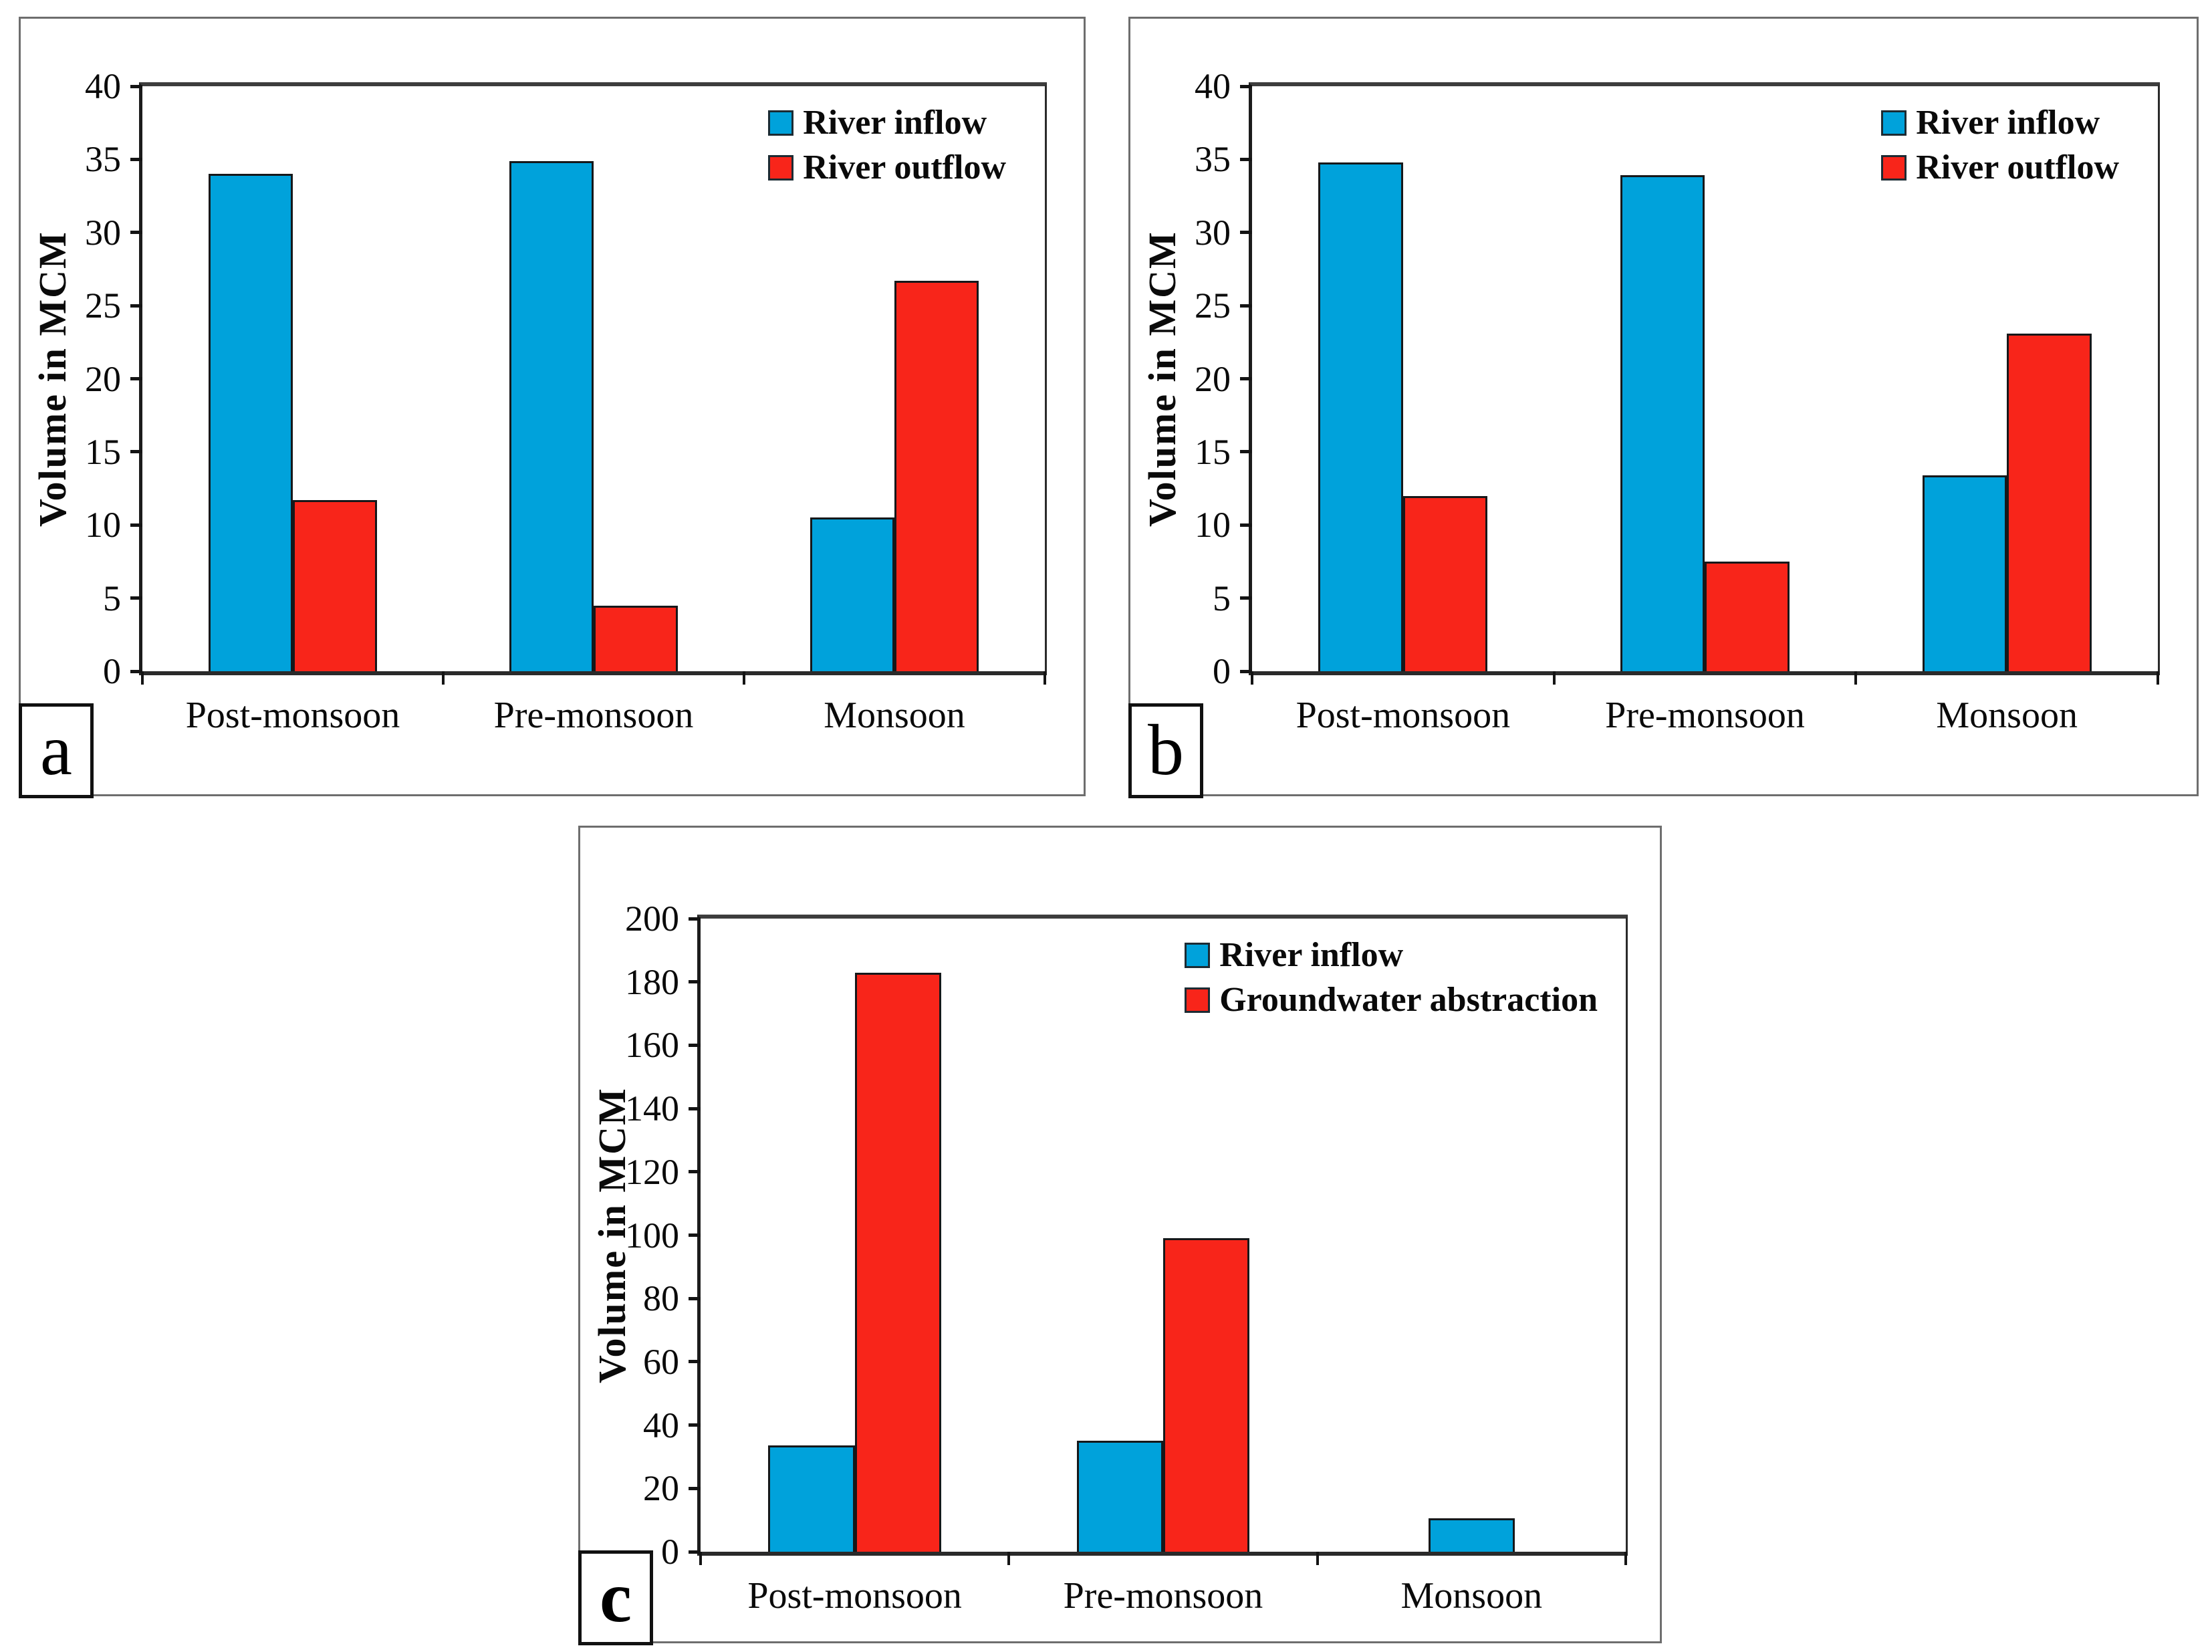  Describe the element at coordinates (56, 750) in the screenshot. I see `panel-letter-a: a` at that location.